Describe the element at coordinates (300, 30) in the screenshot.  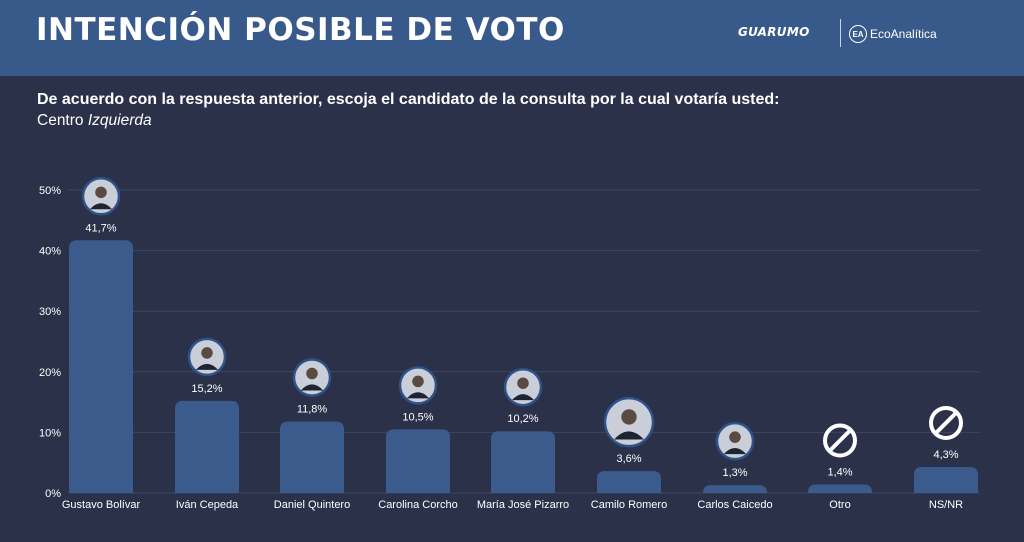
I see `page-title: INTENCIÓN POSIBLE DE VOTO` at that location.